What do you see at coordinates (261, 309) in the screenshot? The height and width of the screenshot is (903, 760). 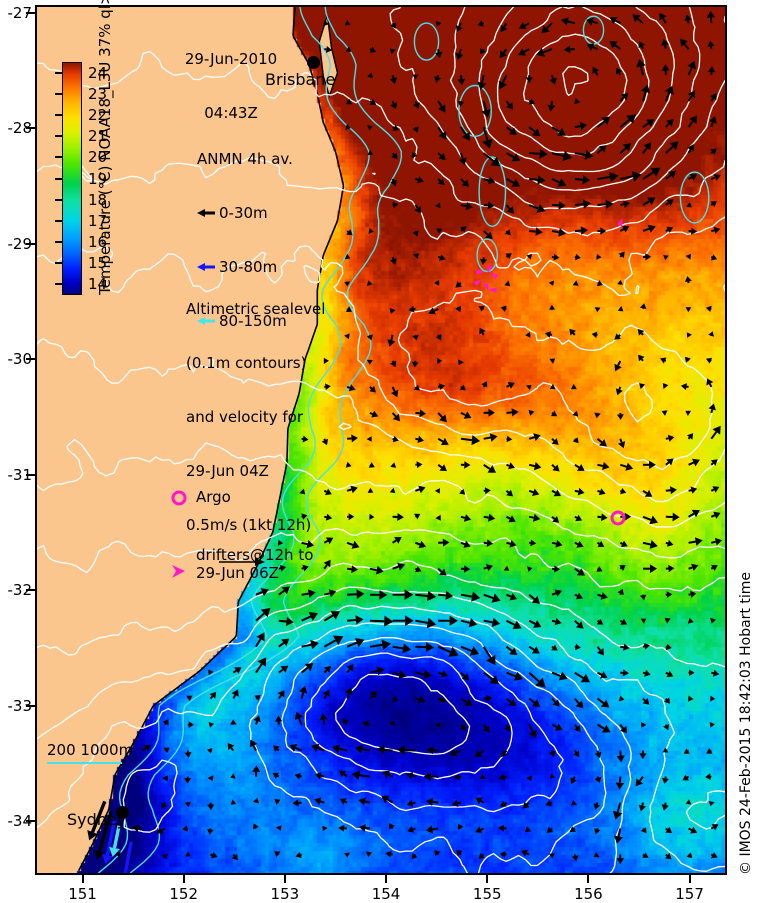 I see `altimetry-line-1: Altimetric sealevel` at bounding box center [261, 309].